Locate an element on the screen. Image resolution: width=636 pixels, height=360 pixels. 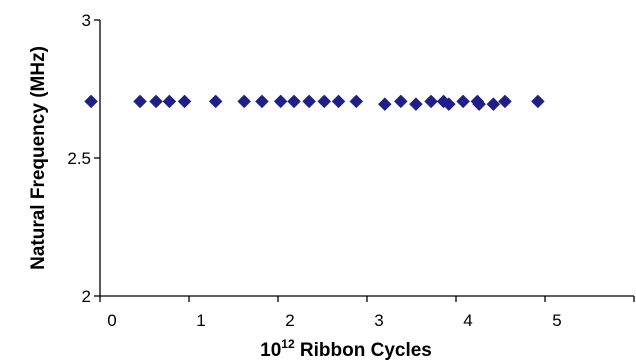
x-axis-title: 1012 Ribbon Cycles is located at coordinates (346, 348).